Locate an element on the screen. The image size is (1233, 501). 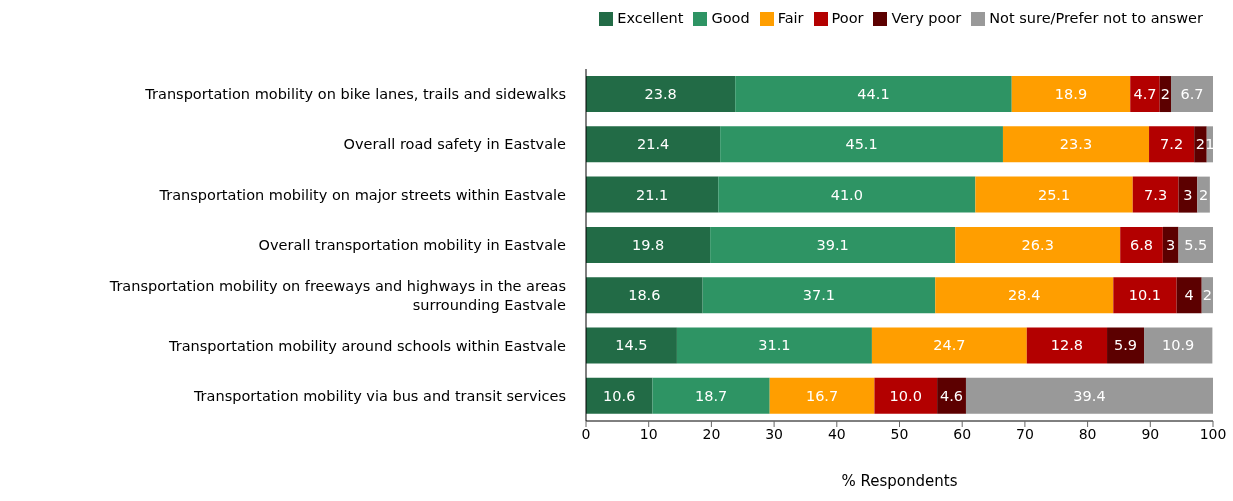
legend-label: Good is located at coordinates (730, 18).